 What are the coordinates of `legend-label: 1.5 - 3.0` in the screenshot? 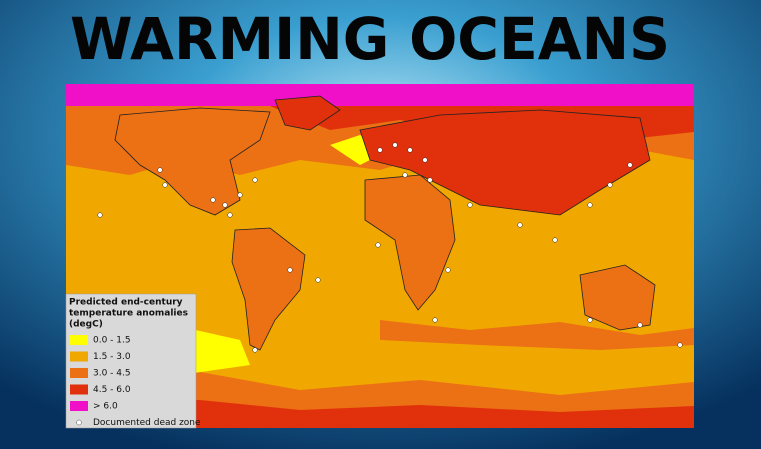 It's located at (112, 357).